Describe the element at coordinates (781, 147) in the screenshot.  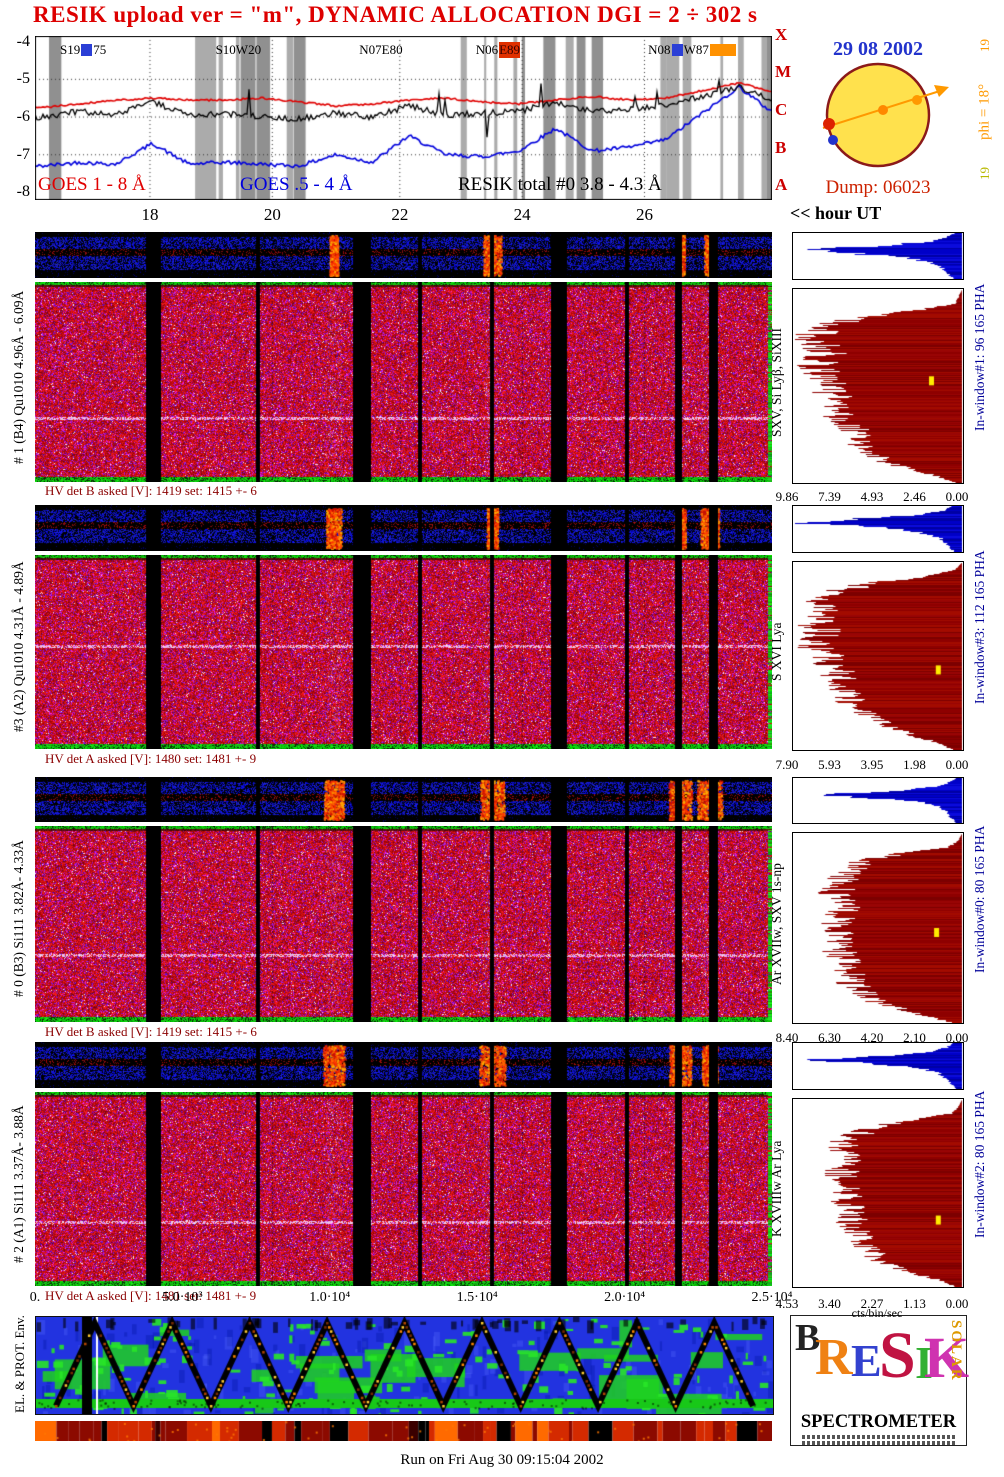
I see `goes-flare-class-label: B` at that location.